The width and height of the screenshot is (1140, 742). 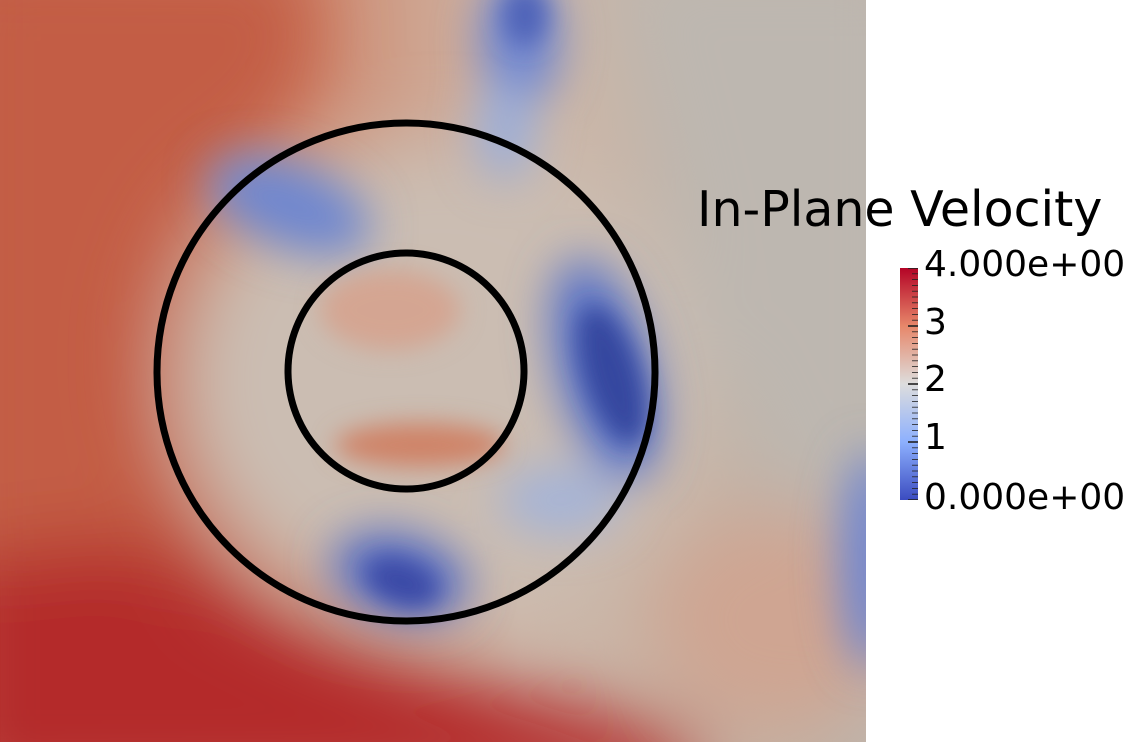 What do you see at coordinates (935, 437) in the screenshot?
I see `colorbar-tick-1: 1` at bounding box center [935, 437].